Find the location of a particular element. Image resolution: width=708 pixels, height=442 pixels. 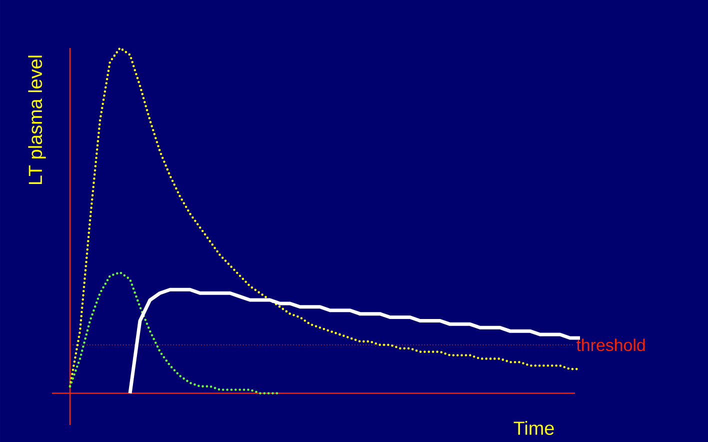

ref-line-label: threshold is located at coordinates (610, 345).